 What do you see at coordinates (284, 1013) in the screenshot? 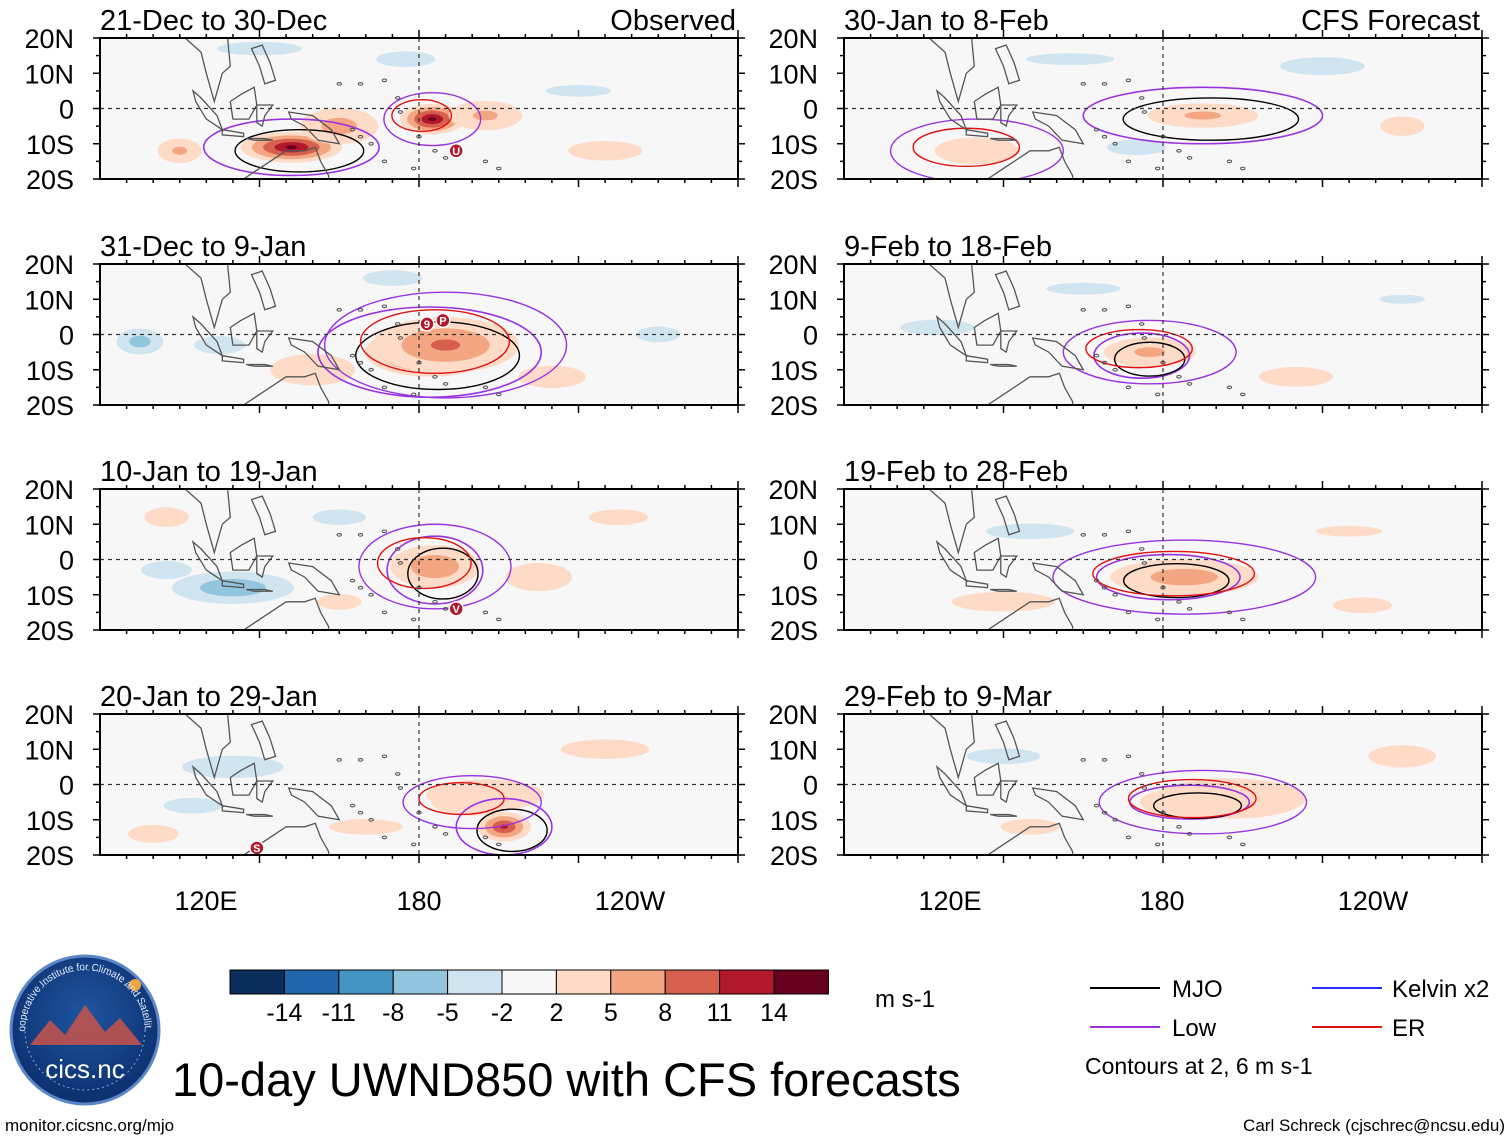
I see `colorbar-tick-label: -14` at bounding box center [284, 1013].